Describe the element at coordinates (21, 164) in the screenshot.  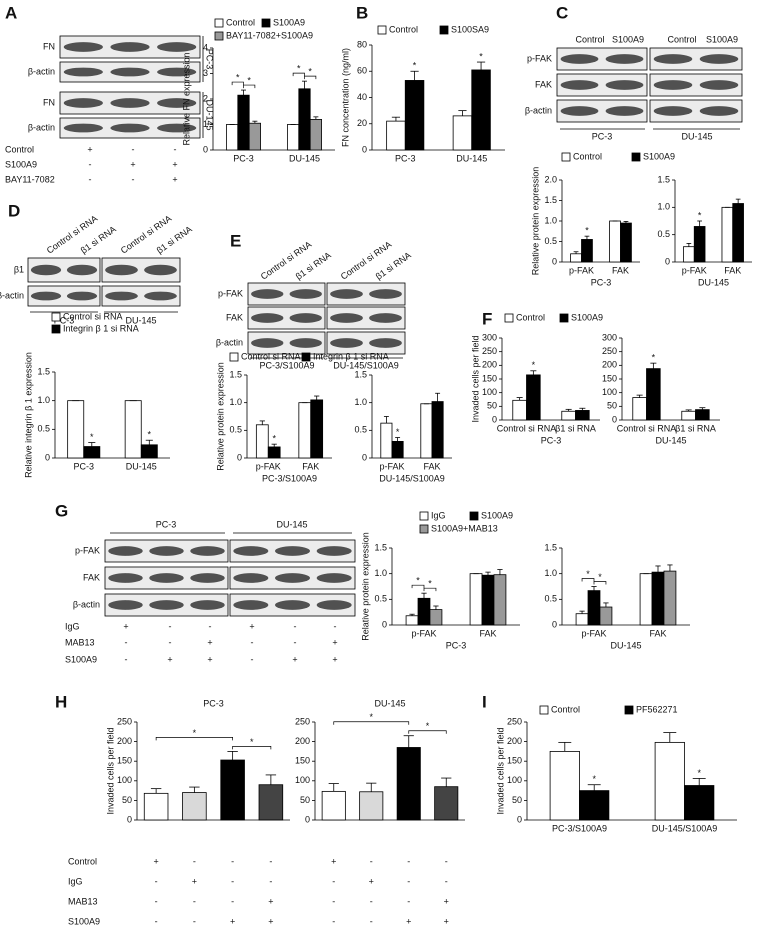
I see `condition-label: S100A9` at that location.